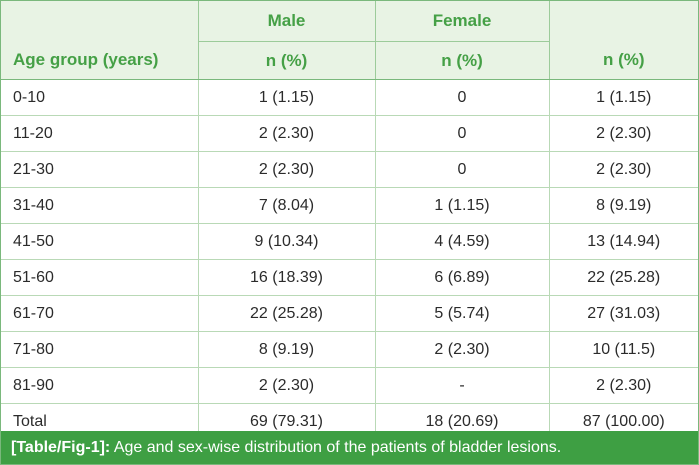 The width and height of the screenshot is (699, 465). I want to click on cell-total: 8 (9.19), so click(623, 205).